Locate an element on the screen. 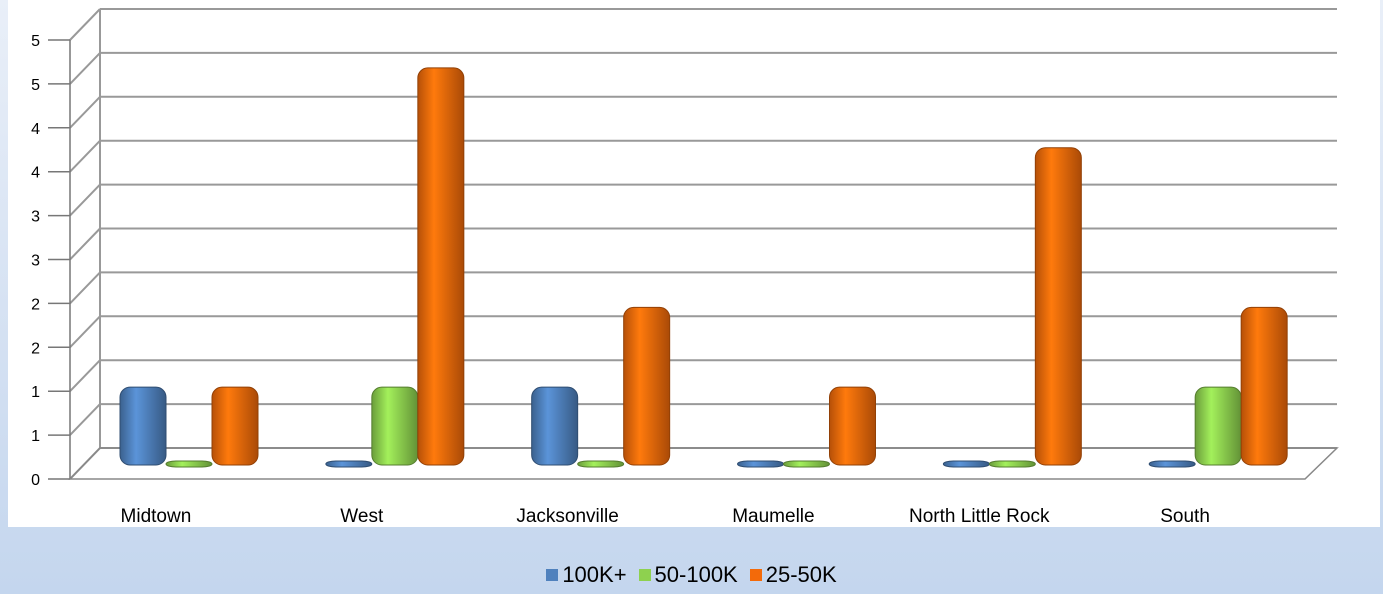 The image size is (1383, 594). bar-100k--west is located at coordinates (349, 464).